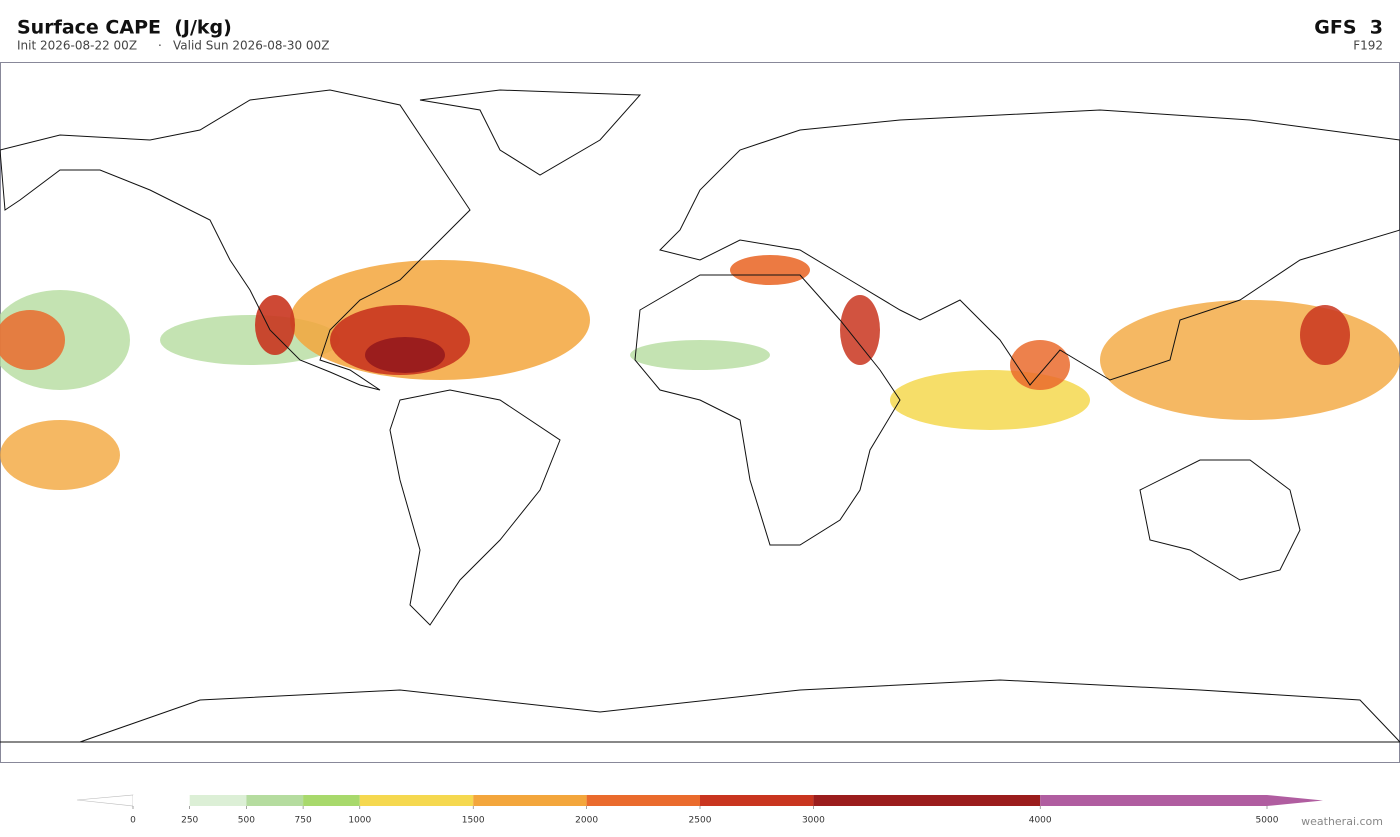  I want to click on colorbar-tick-label: 2500, so click(700, 821).